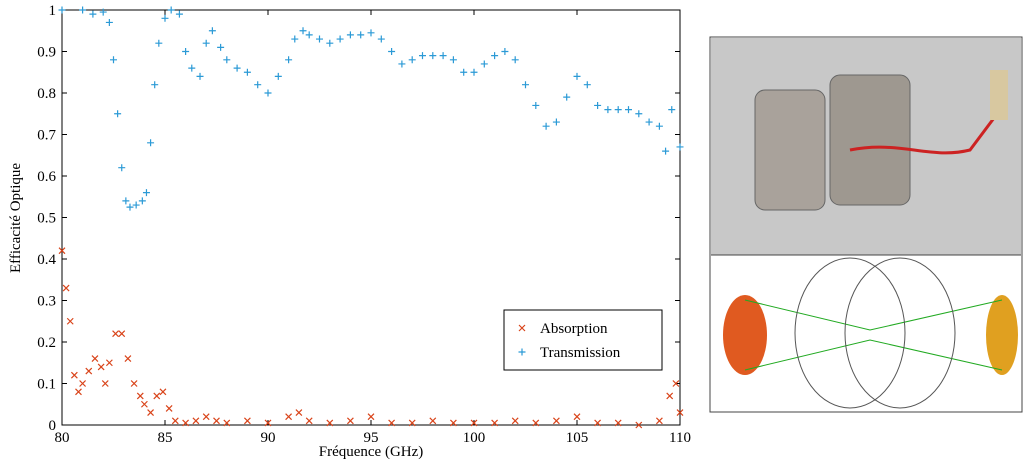 The width and height of the screenshot is (1024, 471). I want to click on y-tick-label: 0.5, so click(46, 219).